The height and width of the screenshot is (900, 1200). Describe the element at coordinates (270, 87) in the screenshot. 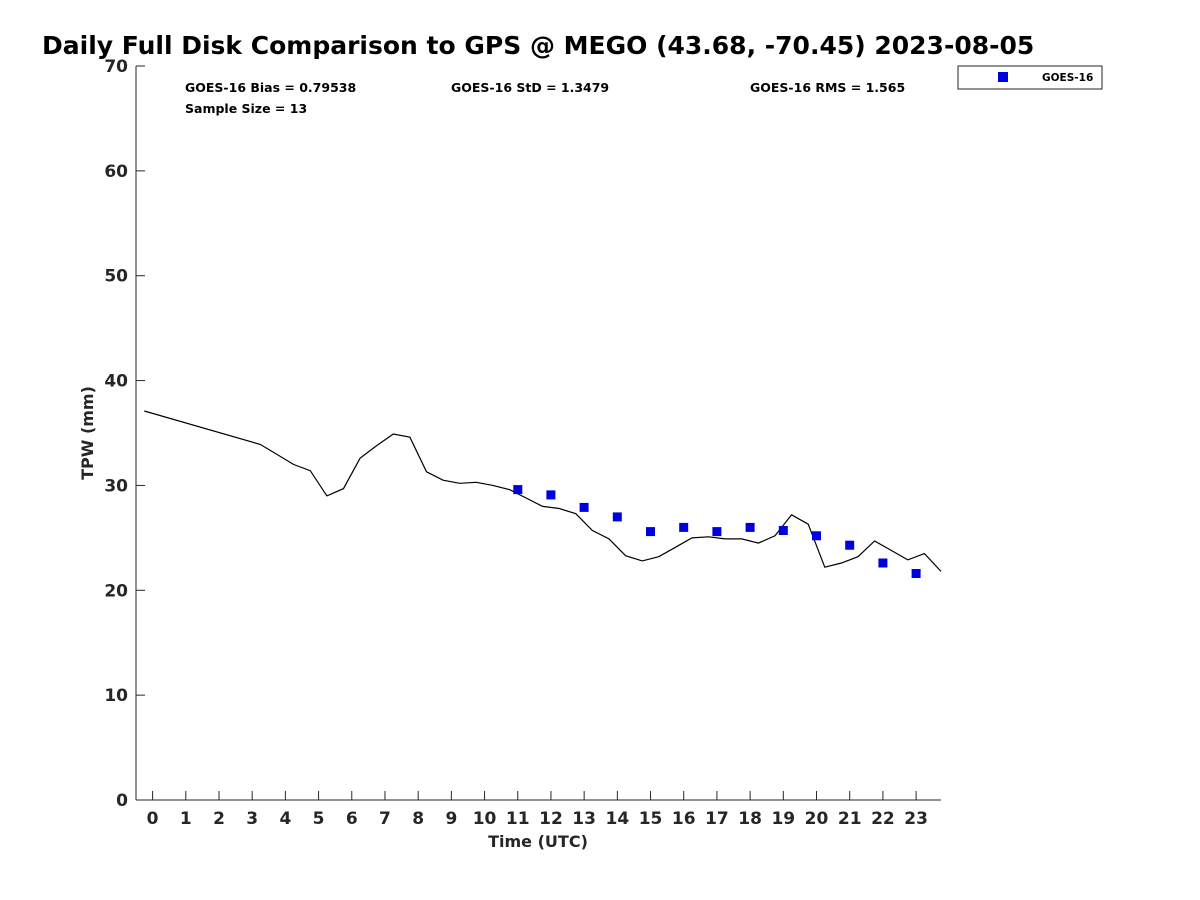

I see `stat-bias: GOES-16 Bias = 0.79538` at that location.